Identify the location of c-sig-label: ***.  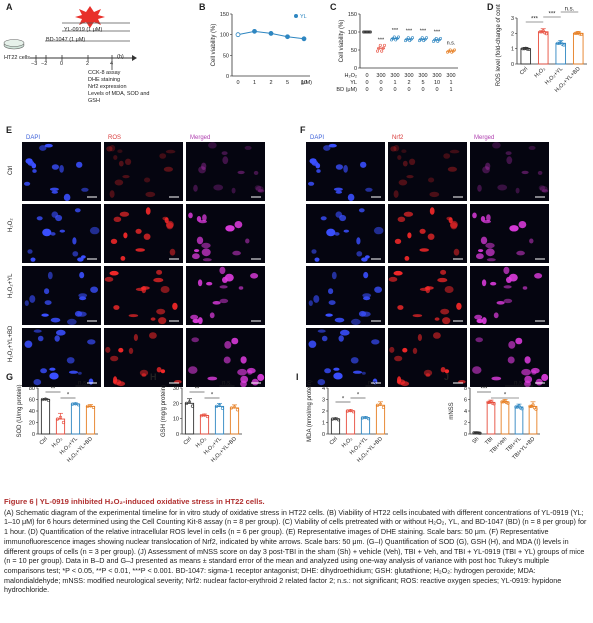
(381, 41).